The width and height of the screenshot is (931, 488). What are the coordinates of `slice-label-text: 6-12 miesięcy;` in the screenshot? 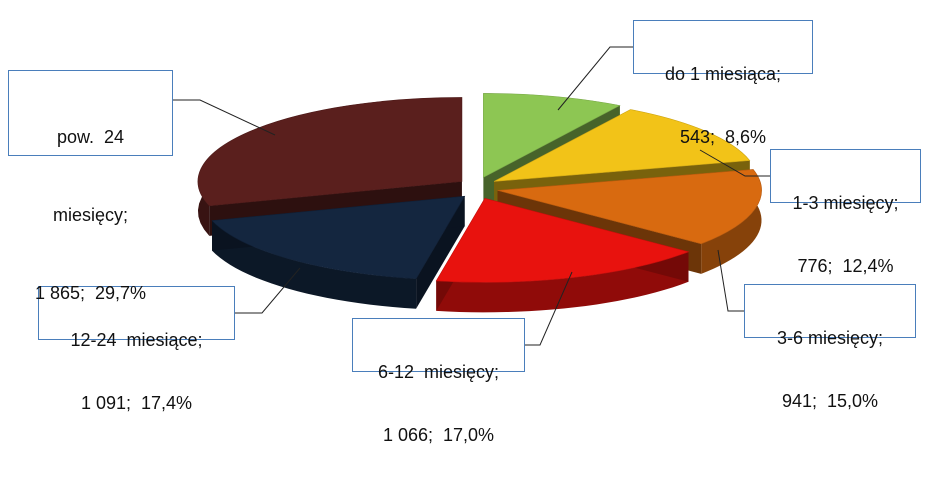 It's located at (438, 372).